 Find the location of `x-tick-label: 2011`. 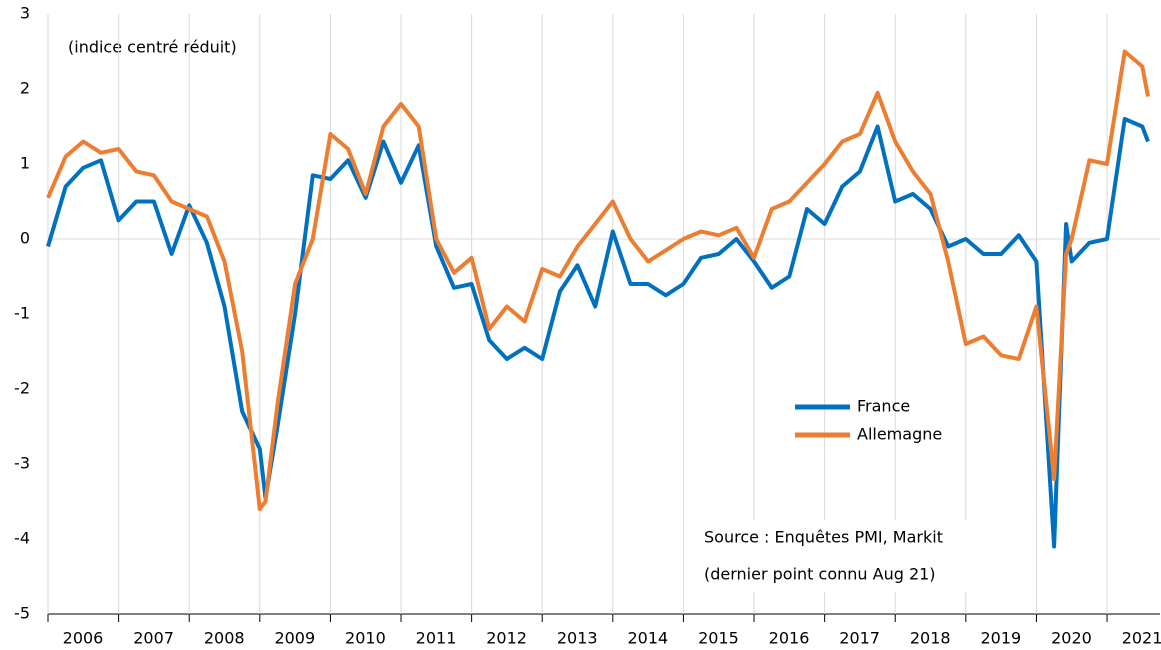

x-tick-label: 2011 is located at coordinates (436, 638).